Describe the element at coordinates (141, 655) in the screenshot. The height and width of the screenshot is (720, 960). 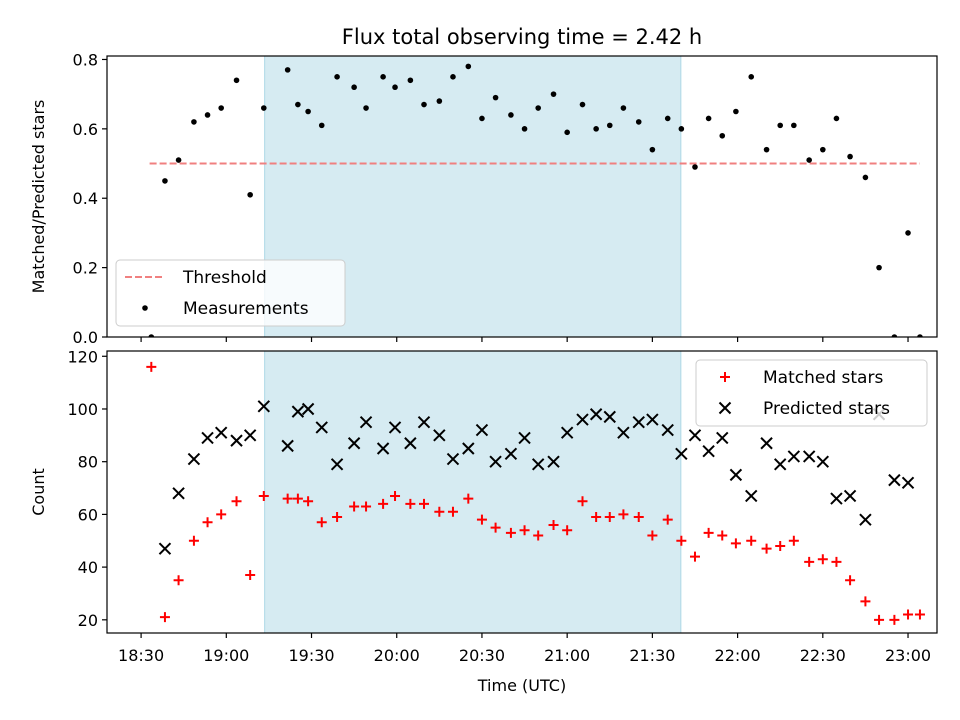
I see `x-tick-label: 18:30` at that location.